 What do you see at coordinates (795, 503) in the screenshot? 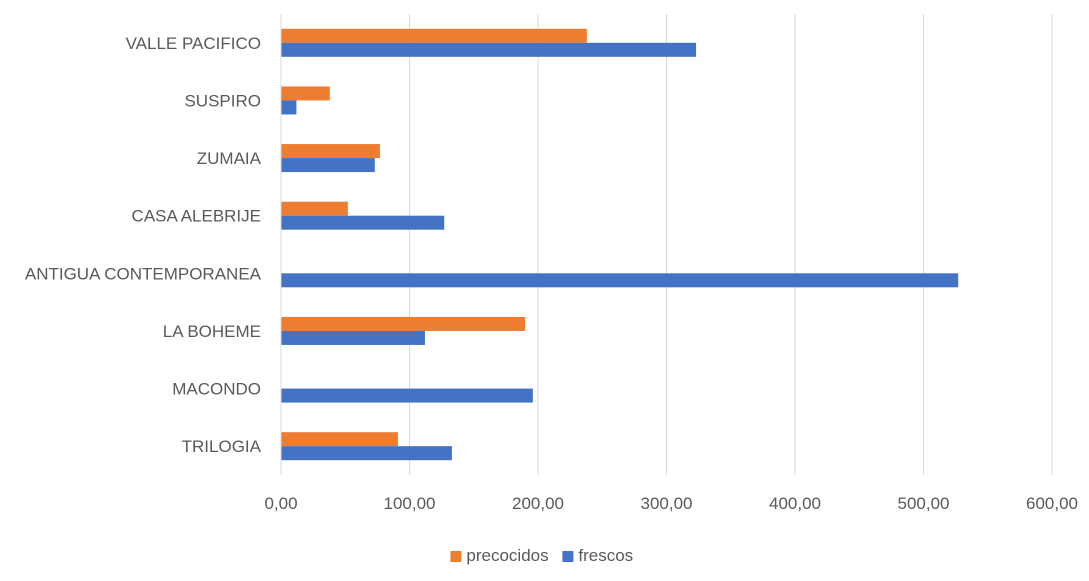
I see `x-tick-label: 400,00` at bounding box center [795, 503].